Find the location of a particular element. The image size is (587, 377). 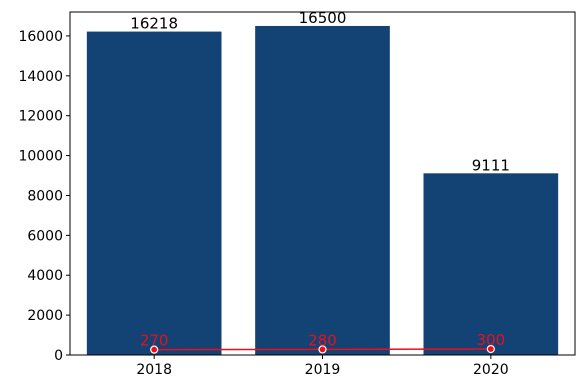

line-label-2019: 280 is located at coordinates (322, 340).